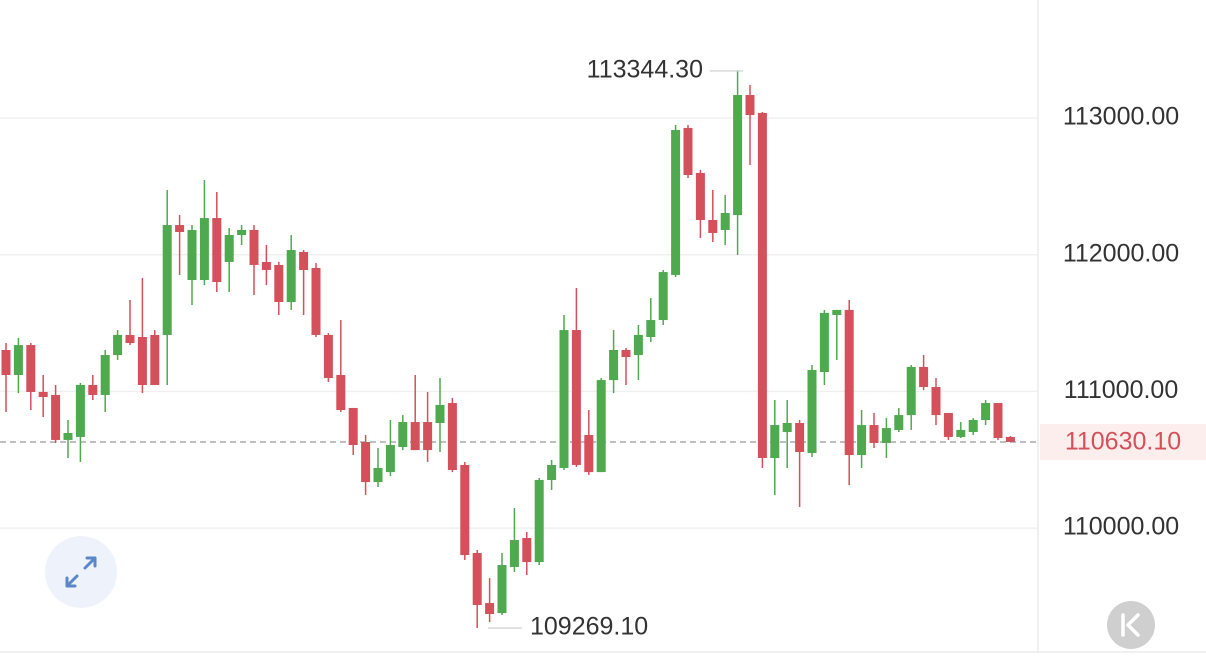 The height and width of the screenshot is (666, 1206). Describe the element at coordinates (1121, 390) in the screenshot. I see `y-tick-label: 111000.00` at that location.